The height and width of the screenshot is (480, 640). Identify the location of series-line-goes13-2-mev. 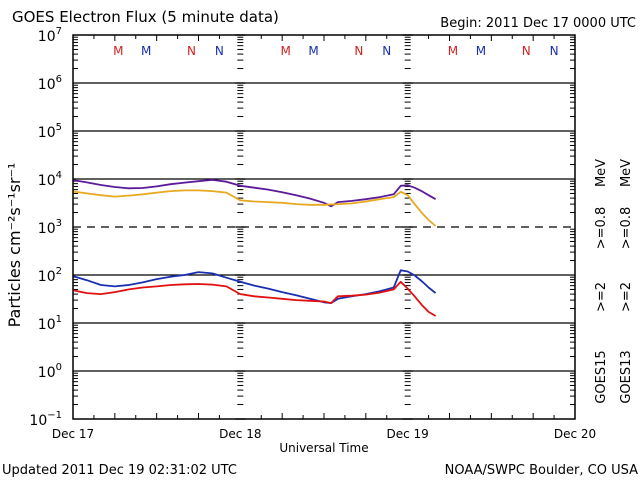
(254, 298).